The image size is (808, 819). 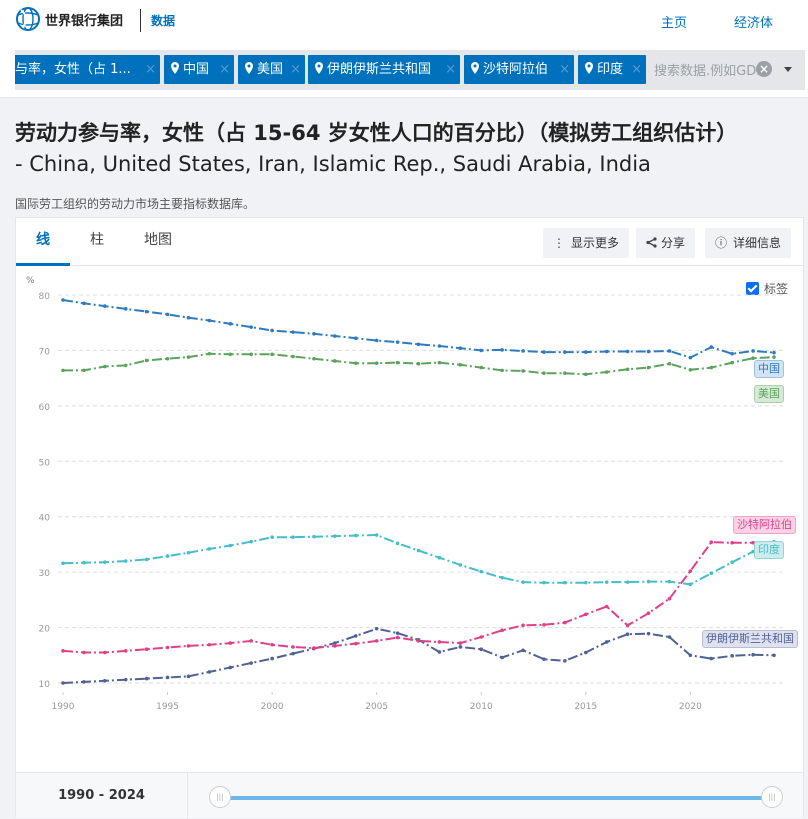 I want to click on chip-indicator: 与率，女性（占 1... ×, so click(x=87, y=69).